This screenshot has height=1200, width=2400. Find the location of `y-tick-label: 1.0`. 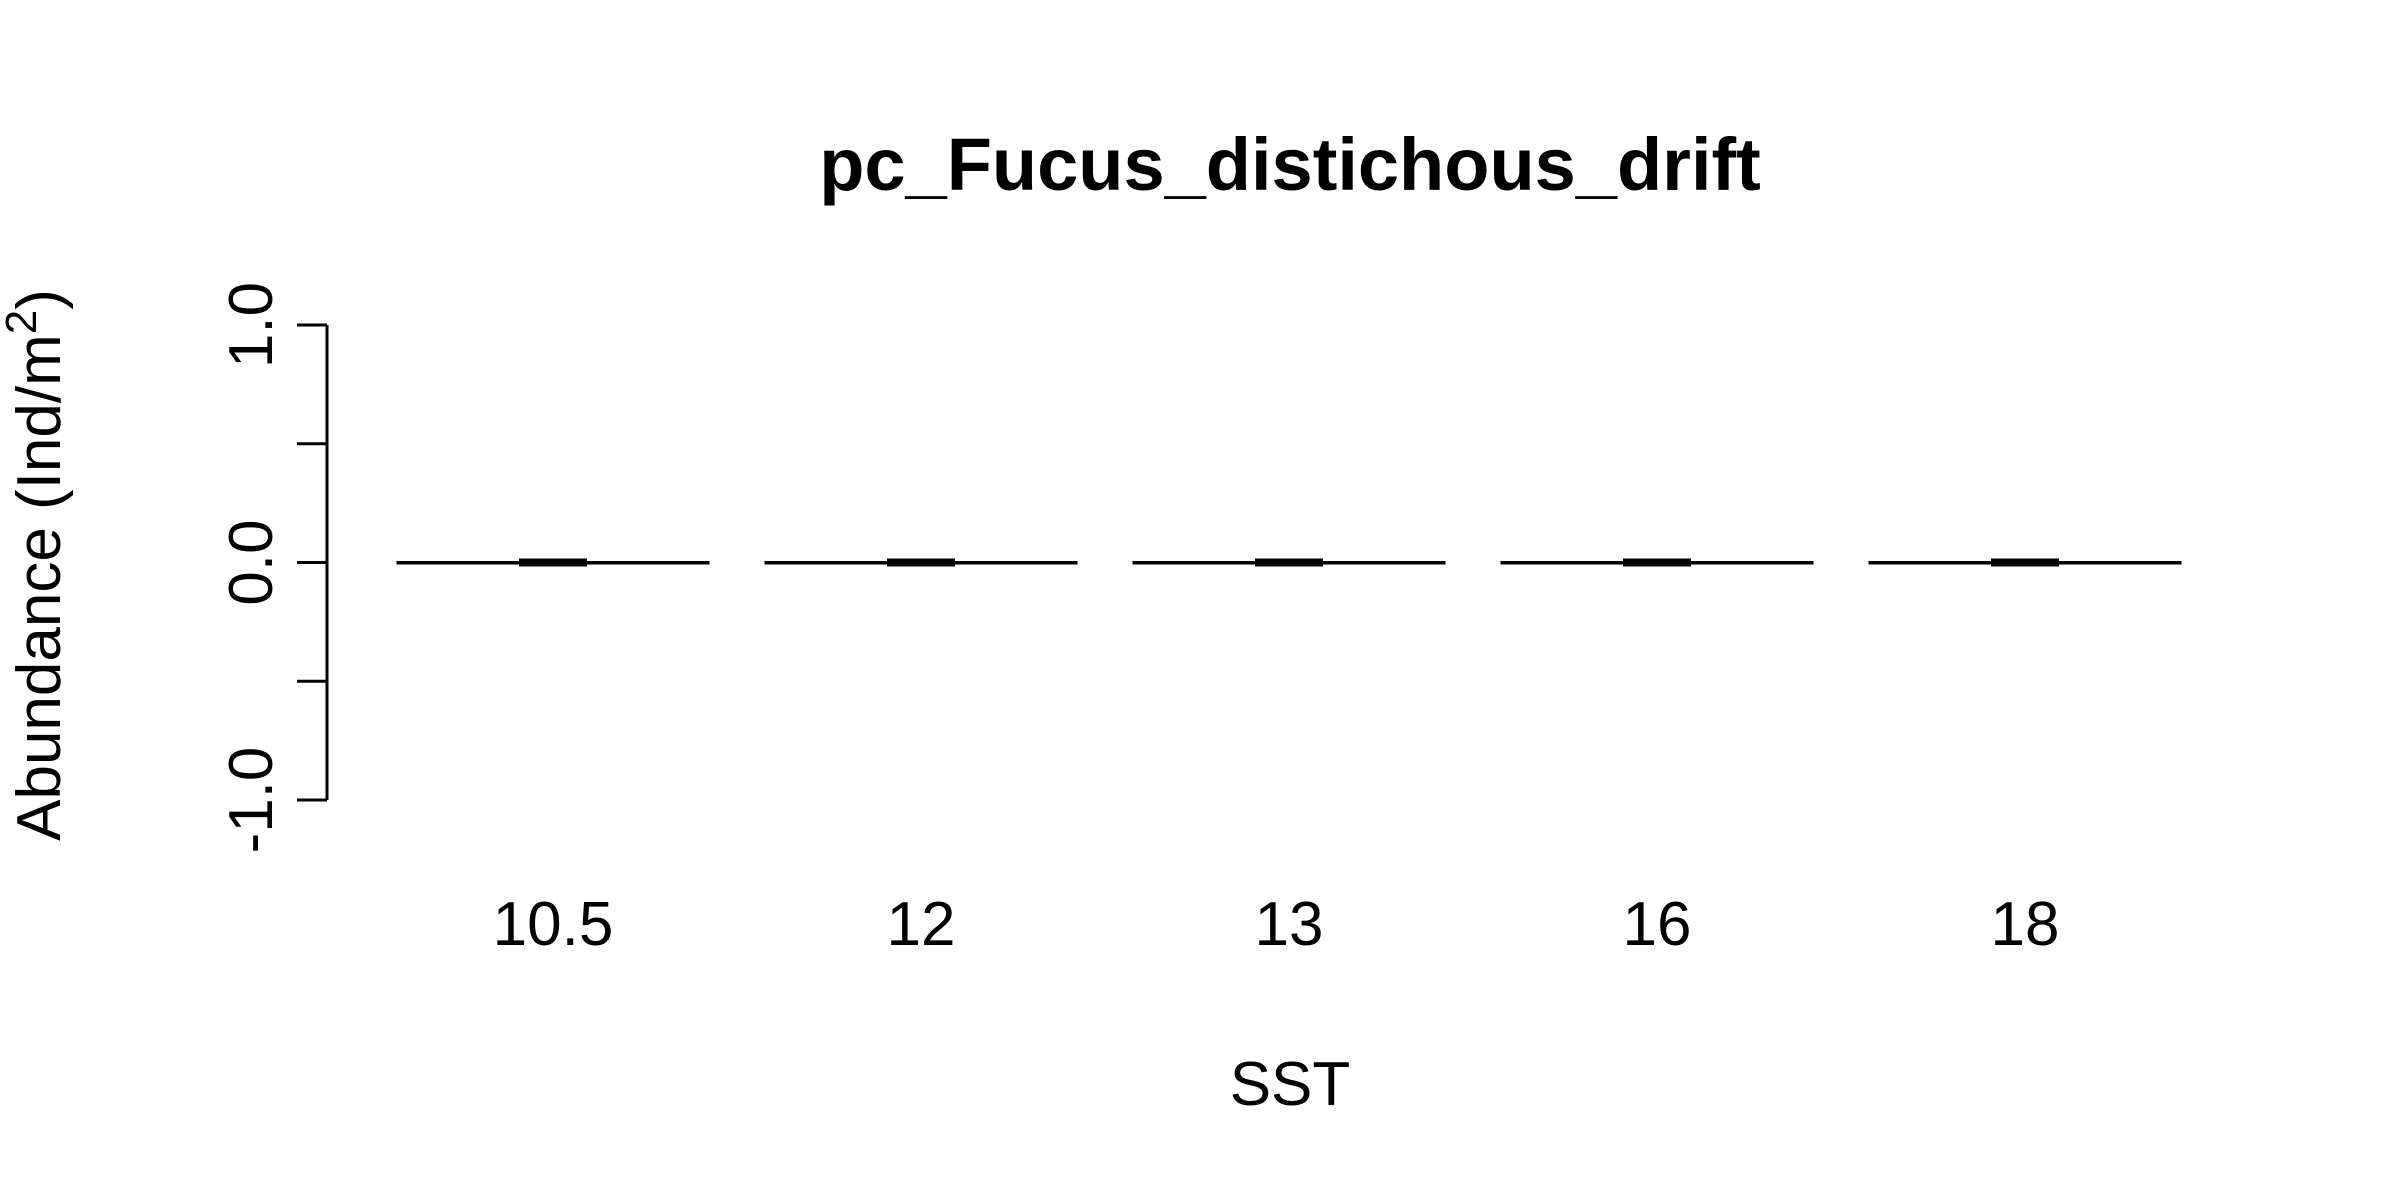

y-tick-label: 1.0 is located at coordinates (251, 325).